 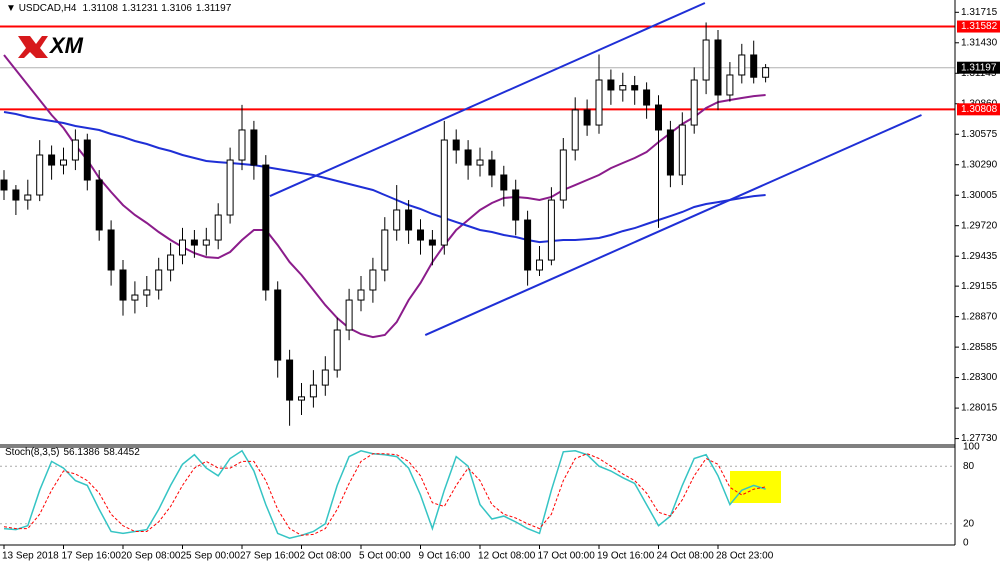 I want to click on last-low: 1.3106, so click(x=176, y=8).